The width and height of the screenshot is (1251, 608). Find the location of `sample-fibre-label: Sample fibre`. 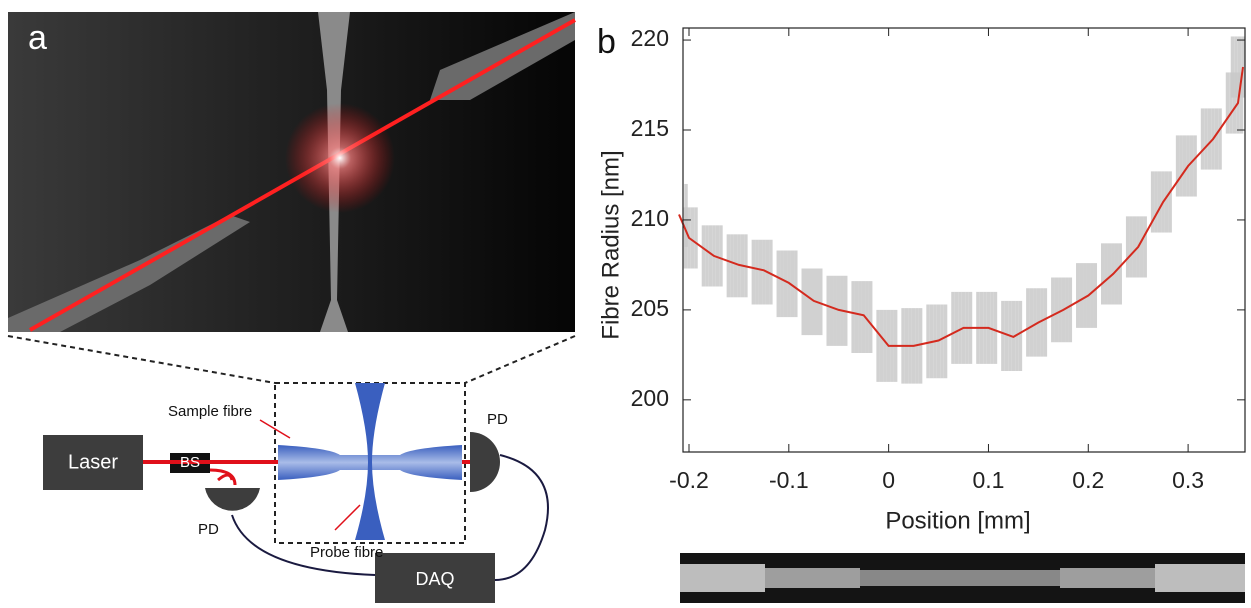

sample-fibre-label: Sample fibre is located at coordinates (210, 411).